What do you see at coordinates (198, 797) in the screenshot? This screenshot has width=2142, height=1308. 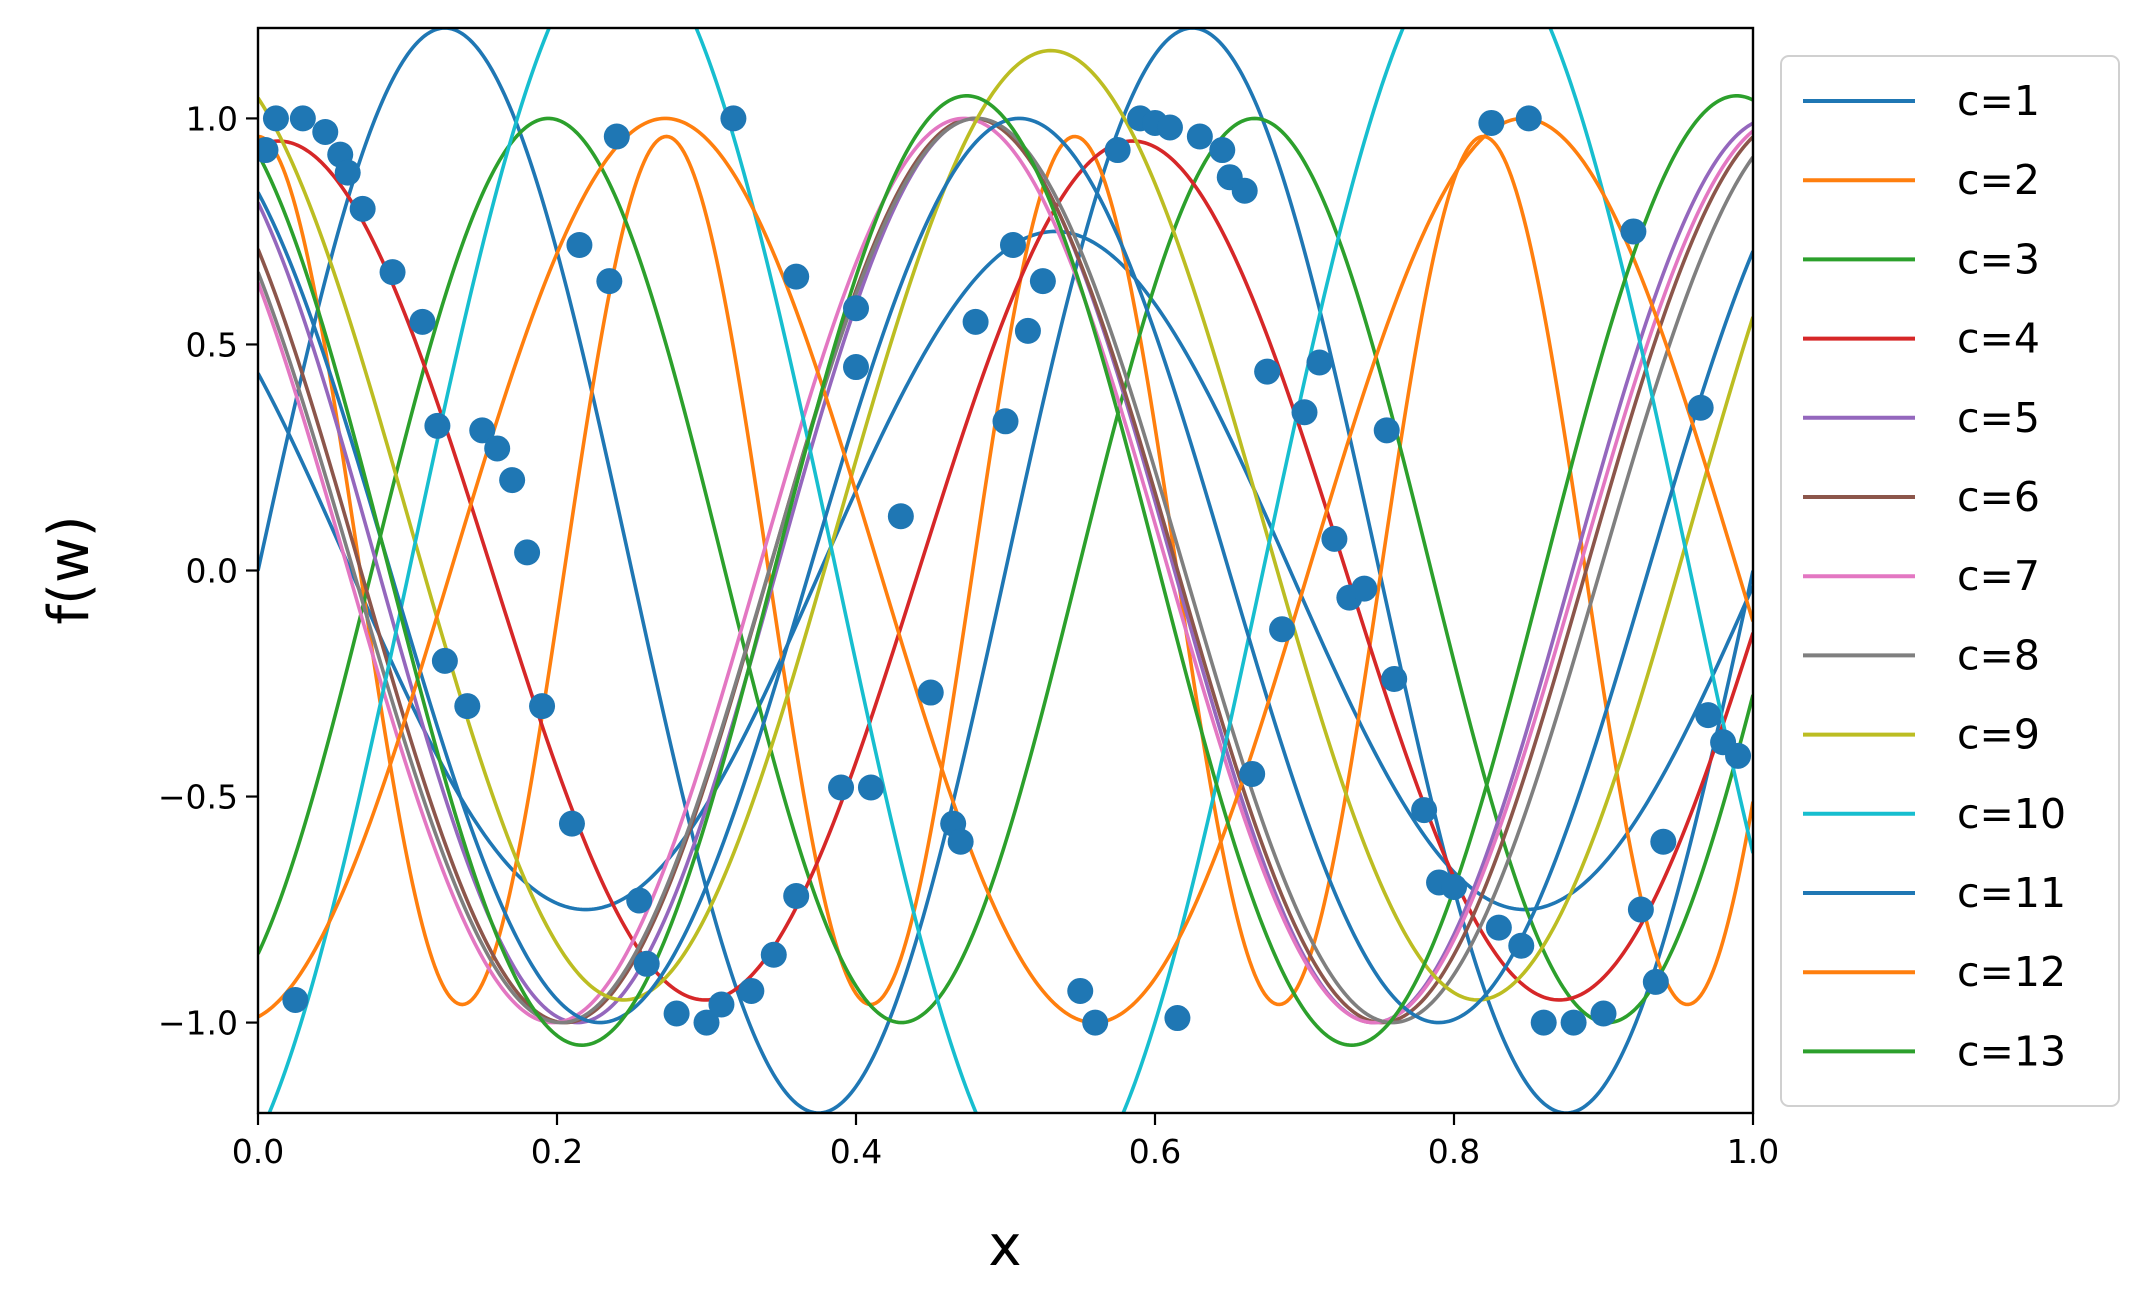 I see `y-tick-label: −0.5` at bounding box center [198, 797].